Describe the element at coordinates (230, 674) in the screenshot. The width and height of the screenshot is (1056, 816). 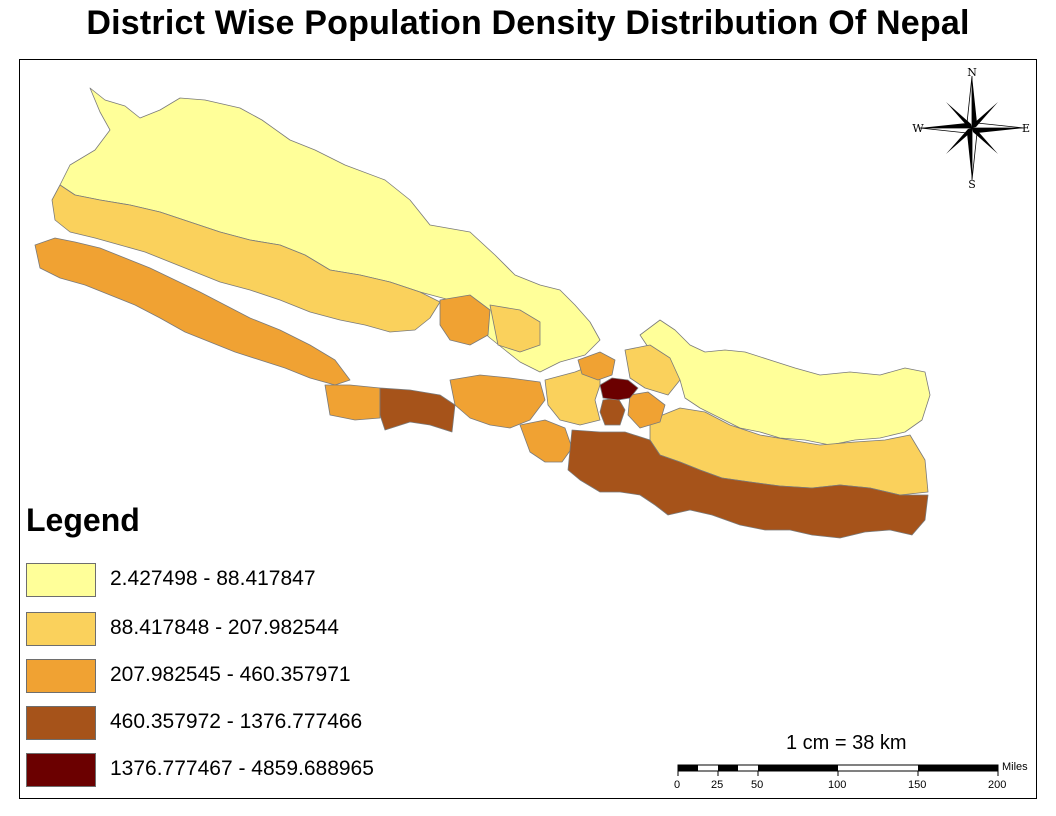
I see `legend-label: 207.982545 - 460.357971` at that location.